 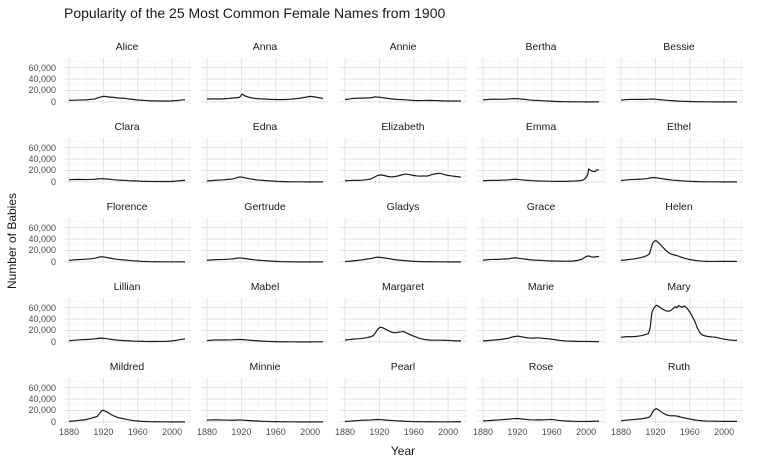 I want to click on facet-gertrude: Gertrude, so click(x=265, y=231).